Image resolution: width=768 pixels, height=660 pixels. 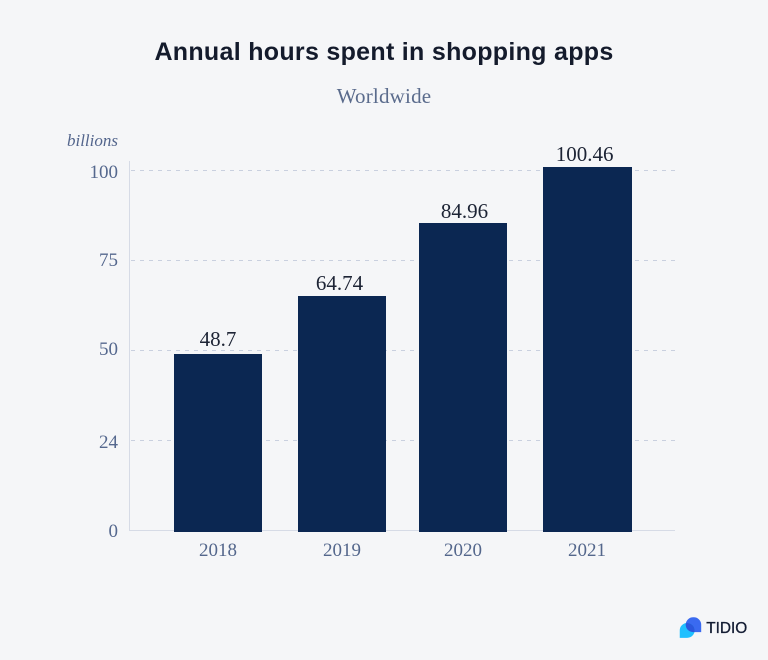 What do you see at coordinates (726, 628) in the screenshot?
I see `svg-text: TIDIO` at bounding box center [726, 628].